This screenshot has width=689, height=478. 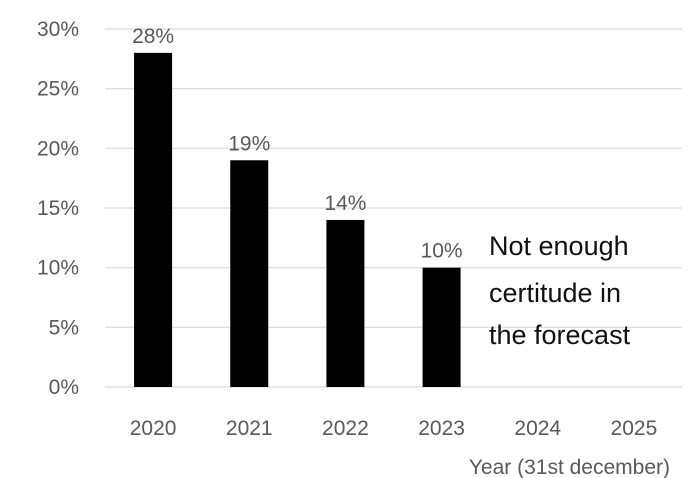 I want to click on y-tick-label: 20%, so click(x=58, y=148).